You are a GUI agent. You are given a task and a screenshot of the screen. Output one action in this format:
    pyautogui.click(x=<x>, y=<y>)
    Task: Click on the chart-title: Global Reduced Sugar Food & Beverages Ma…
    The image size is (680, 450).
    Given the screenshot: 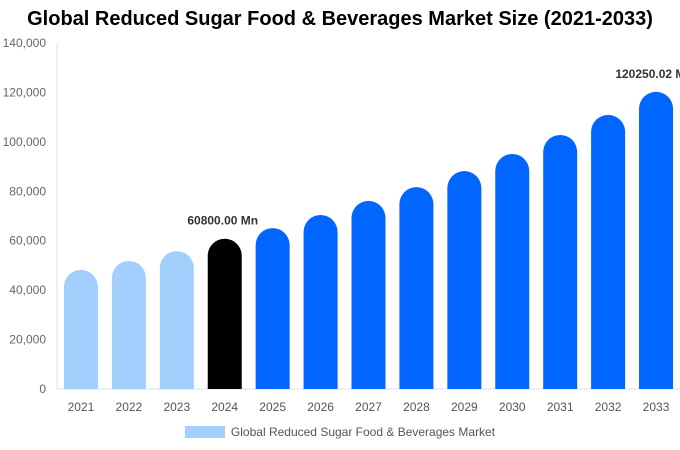 What is the action you would take?
    pyautogui.click(x=340, y=19)
    